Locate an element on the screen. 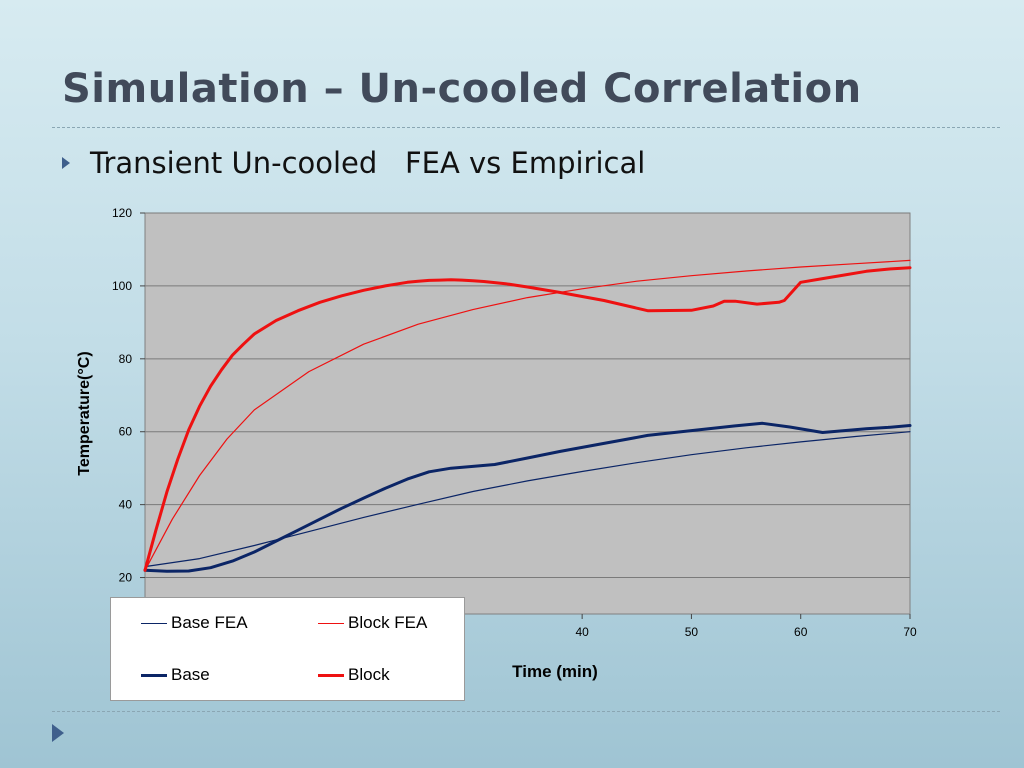  footer-divider is located at coordinates (526, 711).